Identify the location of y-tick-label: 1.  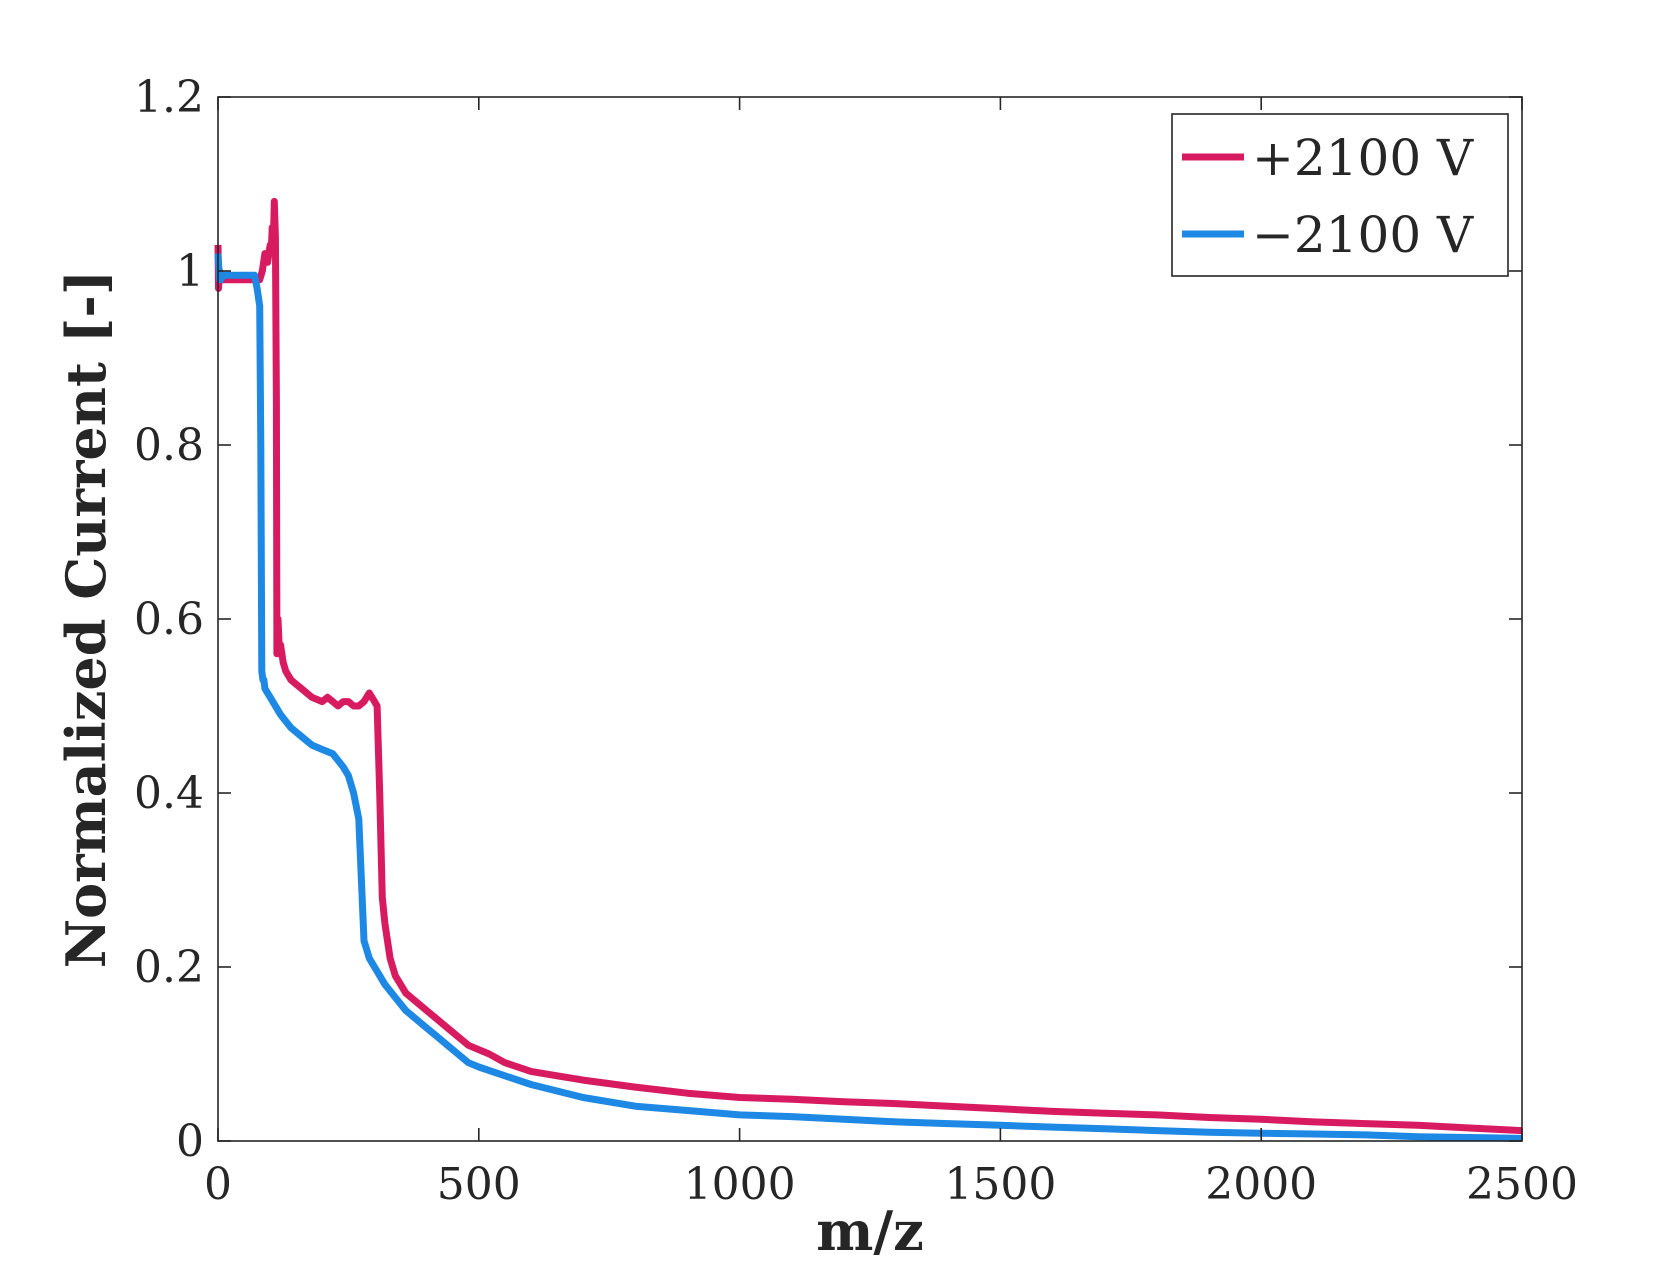
(190, 271).